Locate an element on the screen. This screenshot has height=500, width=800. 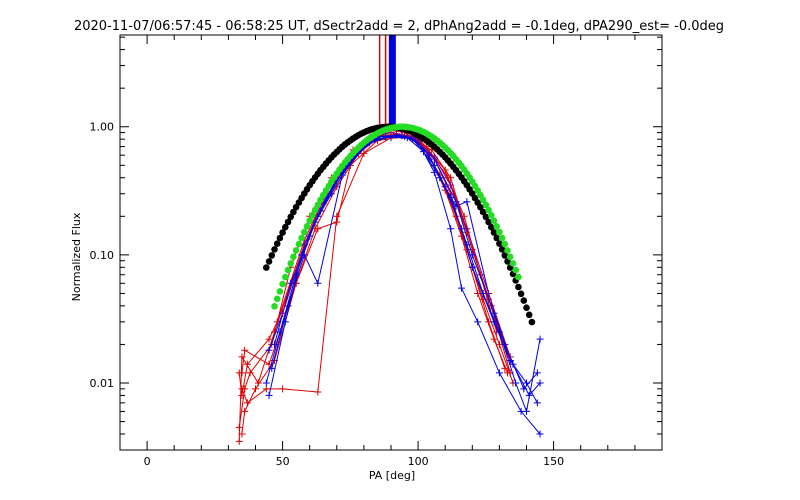
green-model is located at coordinates (396, 216).